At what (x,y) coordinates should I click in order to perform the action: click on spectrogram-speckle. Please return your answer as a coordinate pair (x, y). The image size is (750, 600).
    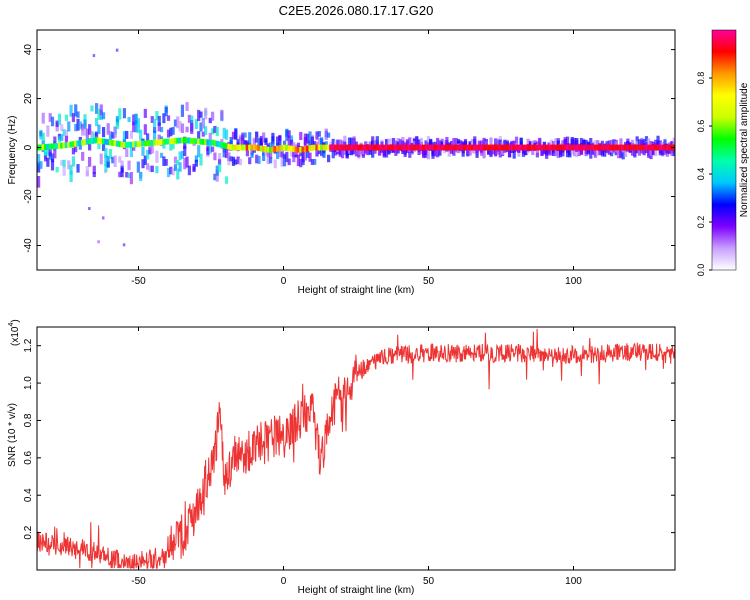
    Looking at the image, I should click on (94, 56).